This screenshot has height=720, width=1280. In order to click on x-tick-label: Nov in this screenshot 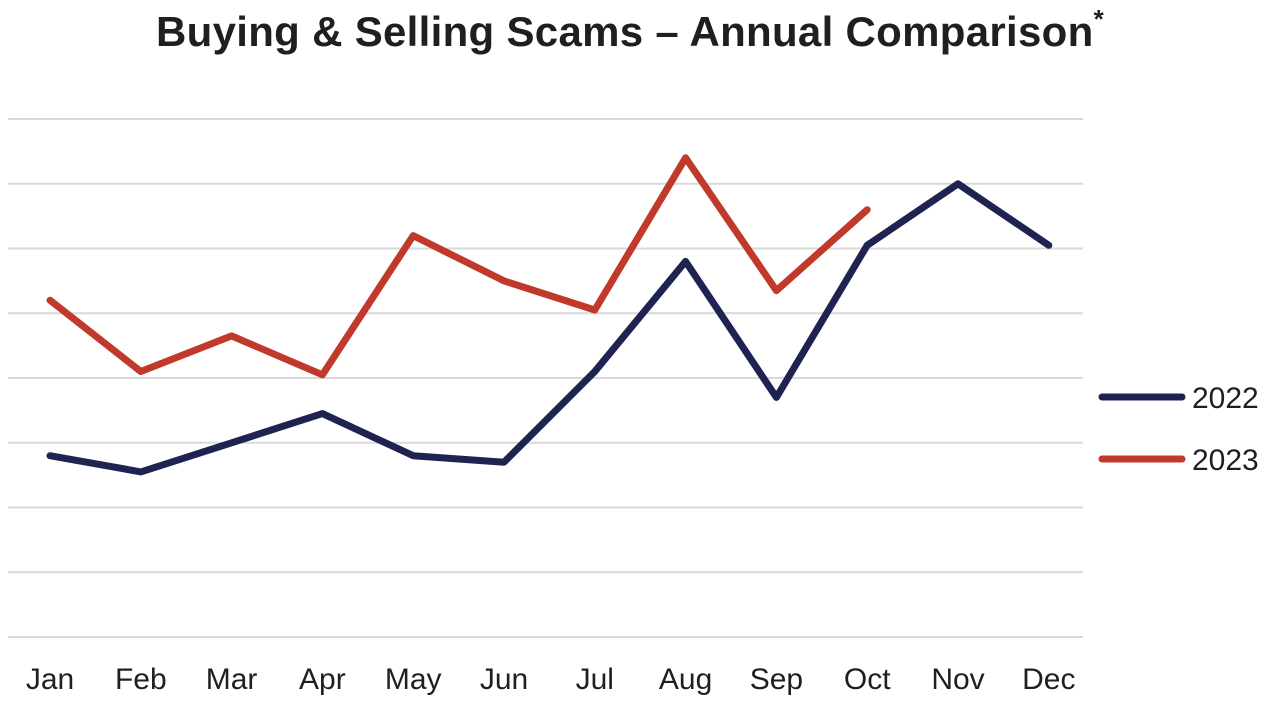, I will do `click(957, 679)`.